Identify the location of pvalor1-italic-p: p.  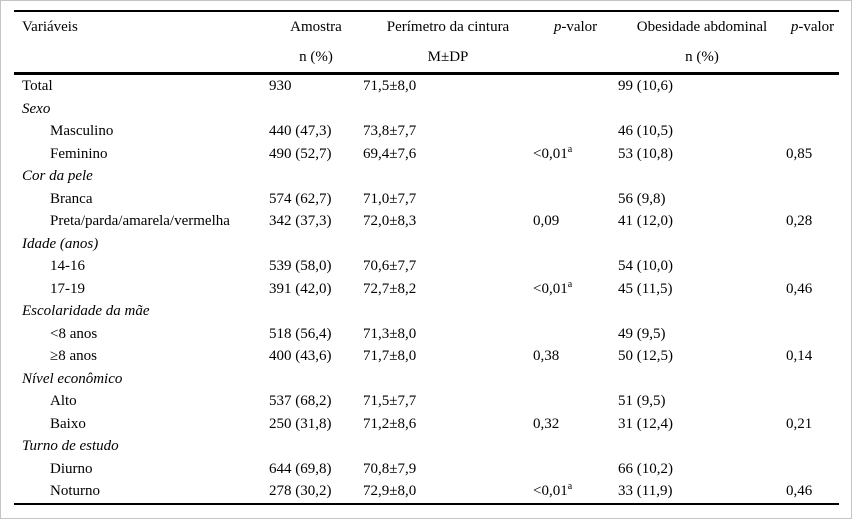
(557, 26).